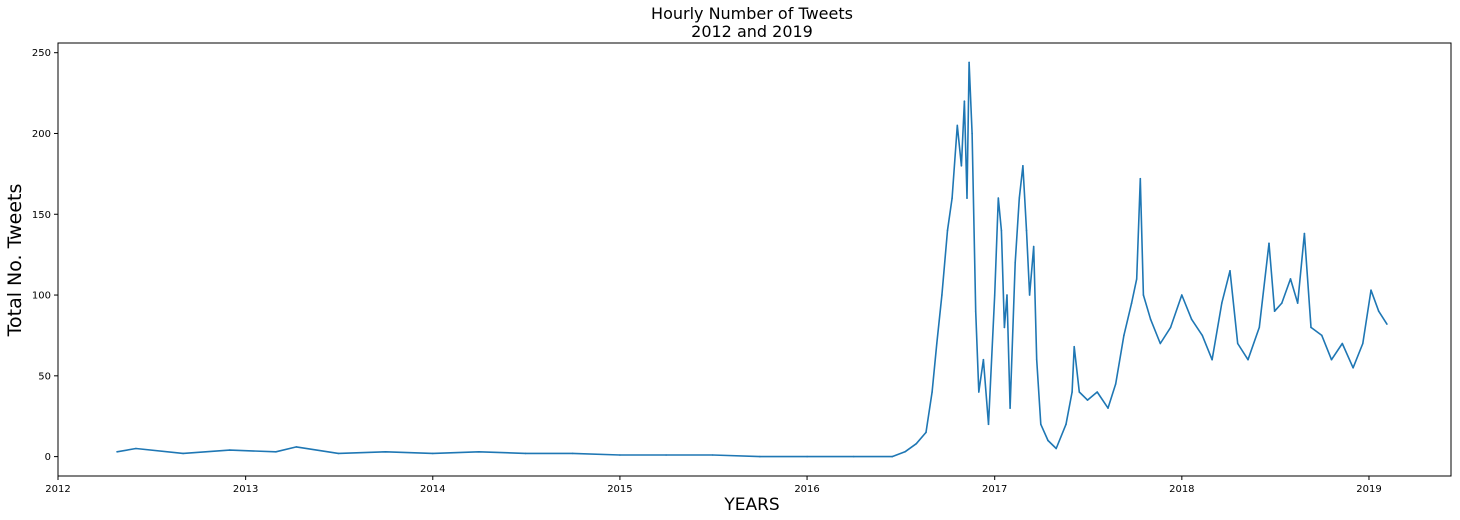 This screenshot has width=1460, height=520. I want to click on x-tick-label: 2016, so click(806, 489).